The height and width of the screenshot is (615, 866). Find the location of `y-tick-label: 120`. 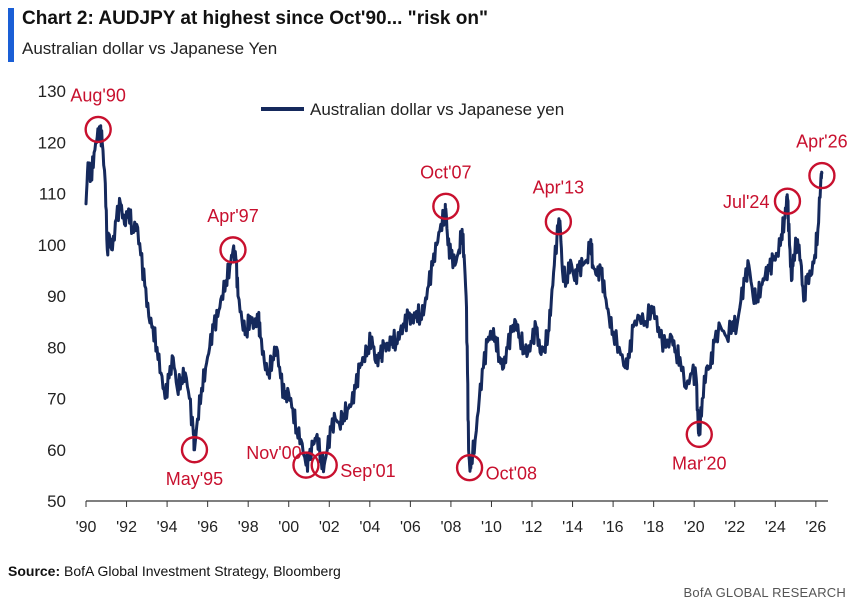

y-tick-label: 120 is located at coordinates (52, 142).